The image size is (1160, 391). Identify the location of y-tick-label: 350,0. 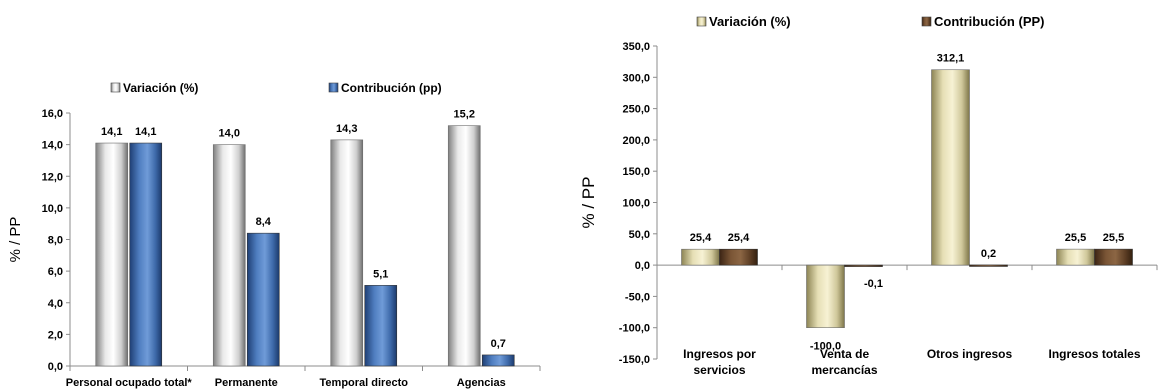
(636, 47).